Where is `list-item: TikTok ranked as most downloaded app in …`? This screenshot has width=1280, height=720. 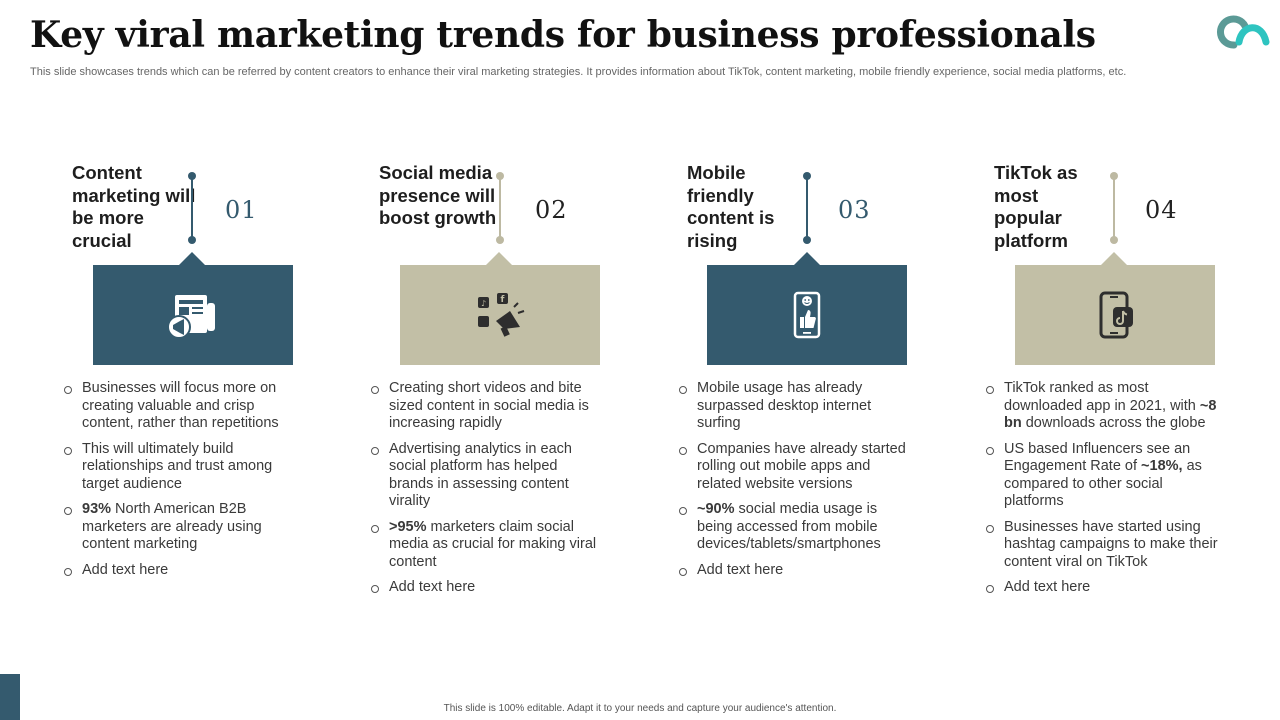 list-item: TikTok ranked as most downloaded app in … is located at coordinates (1102, 406).